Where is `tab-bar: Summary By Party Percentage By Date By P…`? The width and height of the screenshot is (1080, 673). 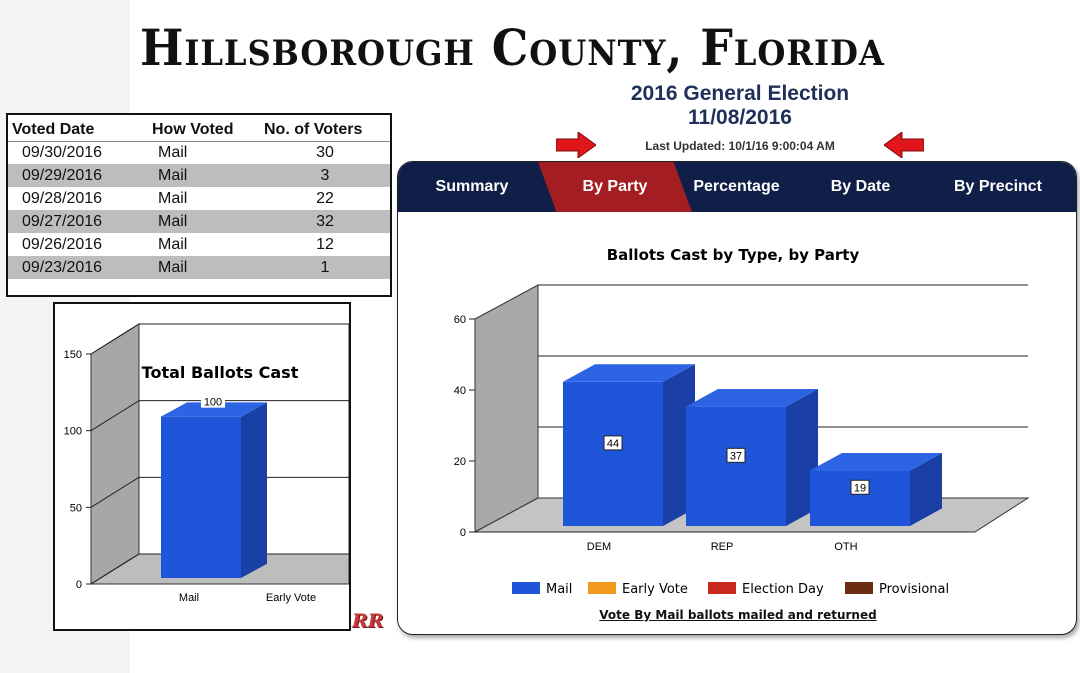 tab-bar: Summary By Party Percentage By Date By P… is located at coordinates (737, 187).